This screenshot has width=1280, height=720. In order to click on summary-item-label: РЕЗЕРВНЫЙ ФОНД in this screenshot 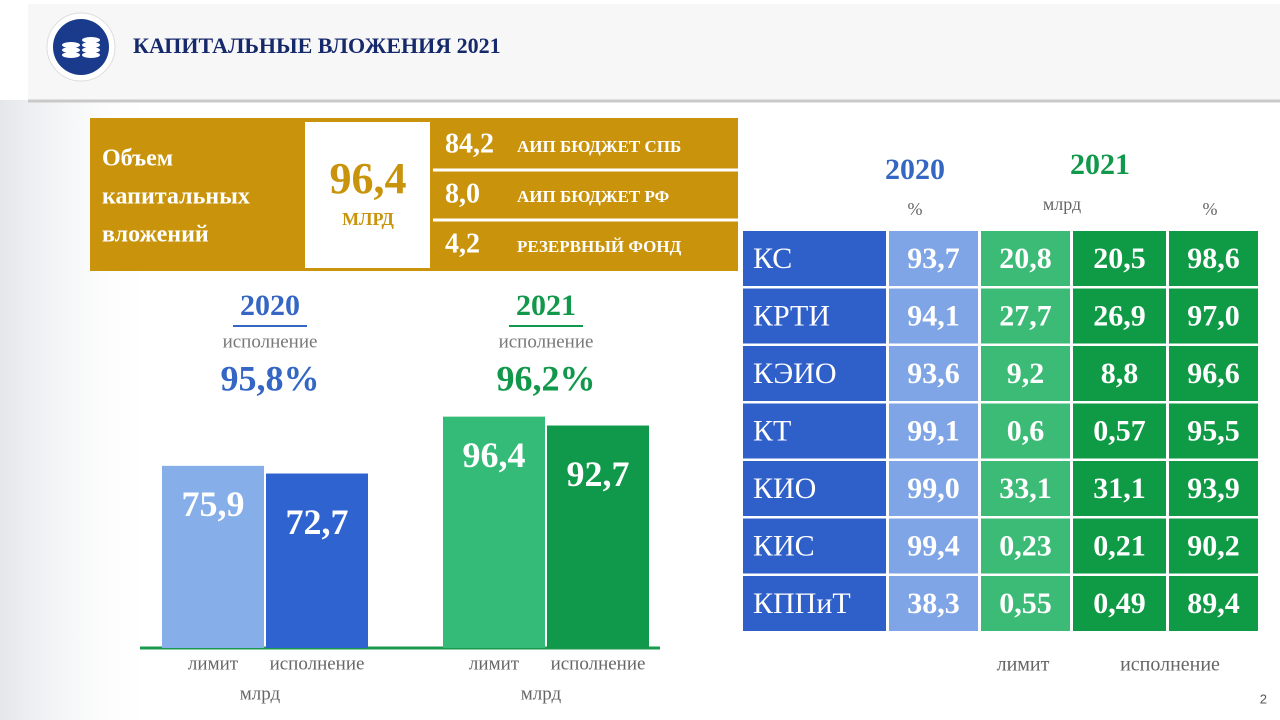, I will do `click(599, 246)`.